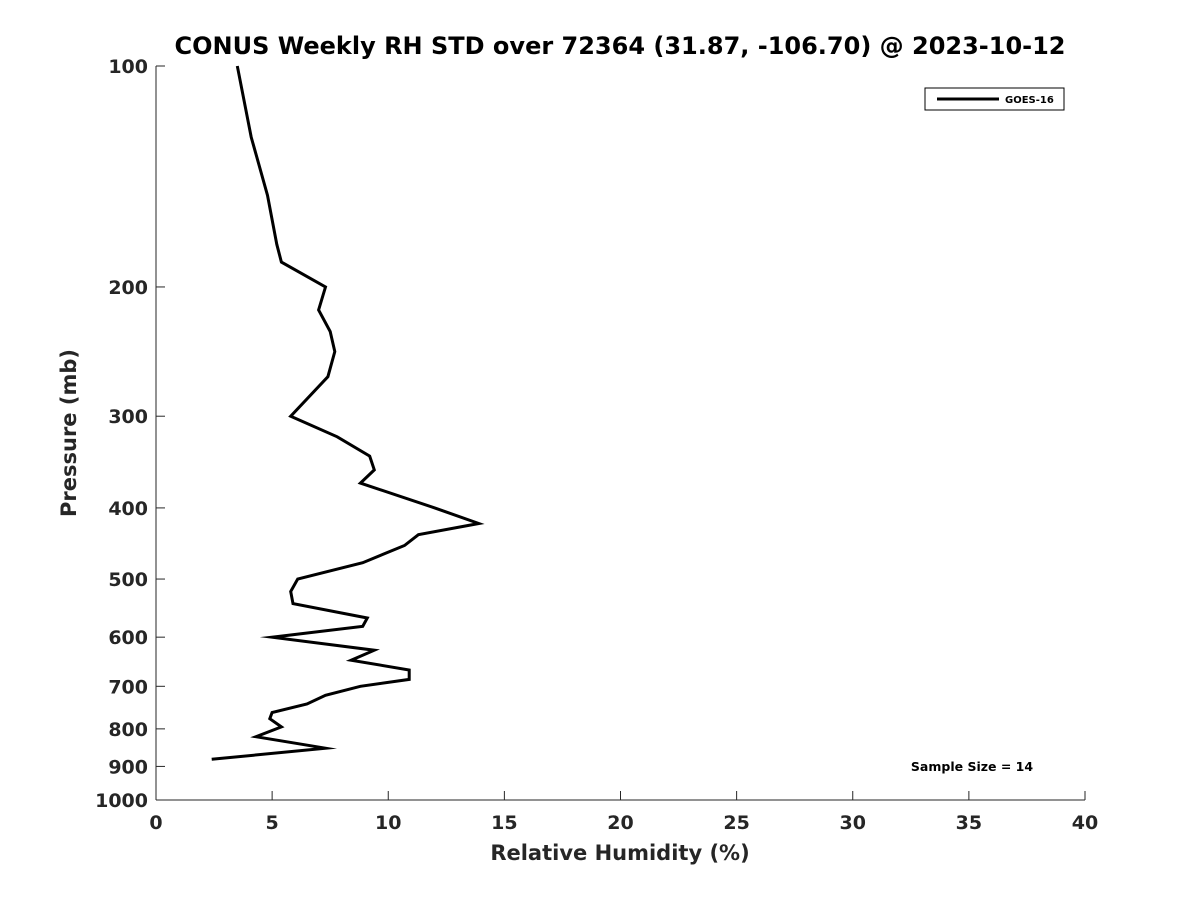 Image resolution: width=1200 pixels, height=900 pixels. What do you see at coordinates (619, 853) in the screenshot?
I see `x-axis-label: Relative Humidity (%)` at bounding box center [619, 853].